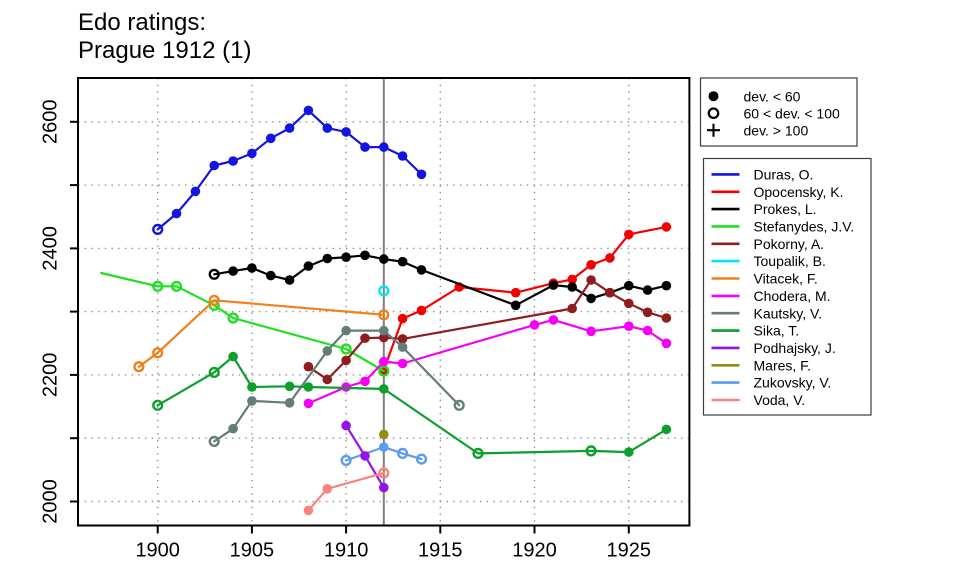 Image resolution: width=960 pixels, height=576 pixels. I want to click on svg-text: Toupalik, B., so click(790, 261).